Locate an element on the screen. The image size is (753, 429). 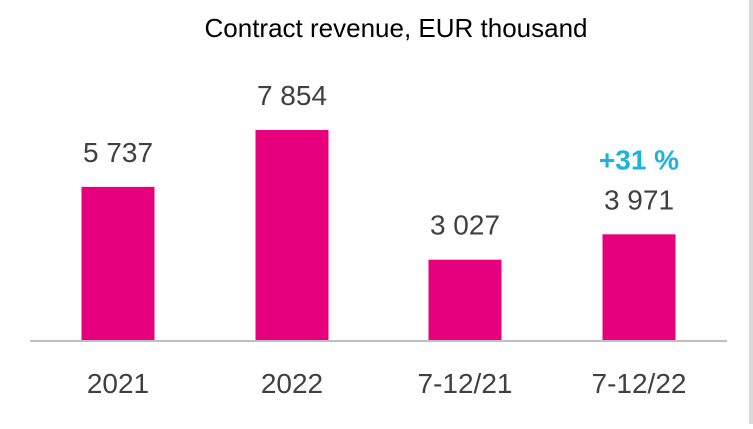
x-tick-label-2021: 2021 is located at coordinates (118, 383).